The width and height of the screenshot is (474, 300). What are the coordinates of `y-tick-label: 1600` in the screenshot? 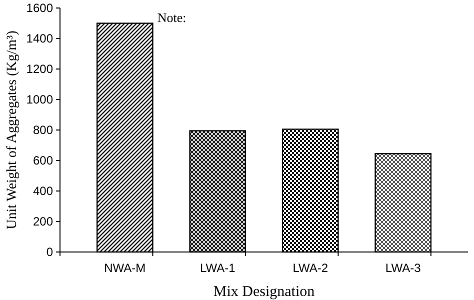 It's located at (40, 8).